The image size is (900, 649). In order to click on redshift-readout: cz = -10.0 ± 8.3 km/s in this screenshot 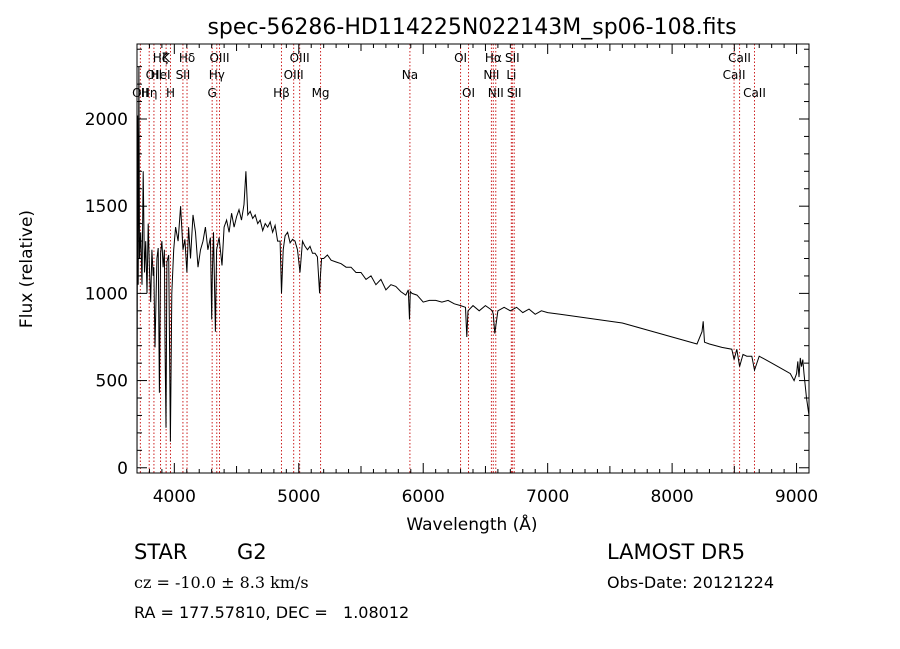, I will do `click(221, 582)`.